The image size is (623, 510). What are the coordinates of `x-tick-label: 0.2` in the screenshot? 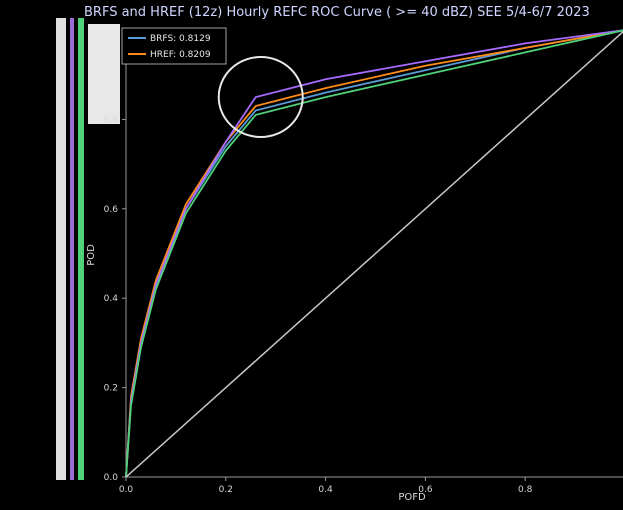 It's located at (226, 490).